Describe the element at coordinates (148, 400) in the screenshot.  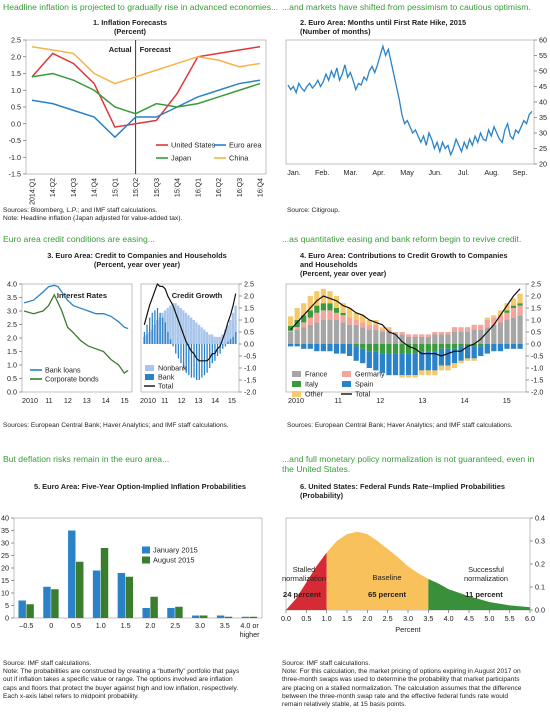
I see `x-tick-label: 2010` at that location.